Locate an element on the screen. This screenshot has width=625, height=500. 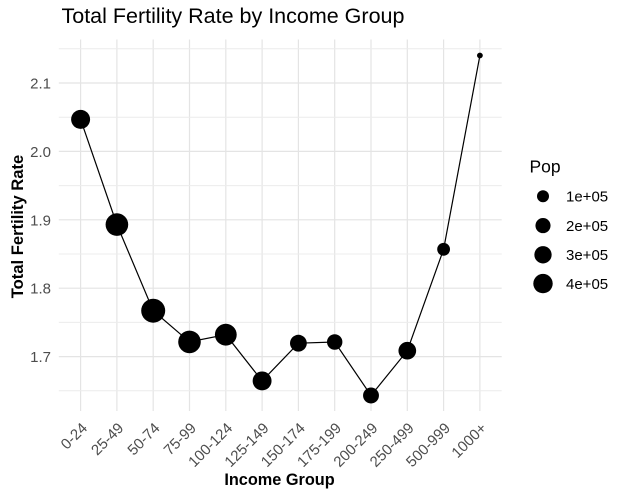
svg-text: Total Fertility Rate is located at coordinates (17, 227).